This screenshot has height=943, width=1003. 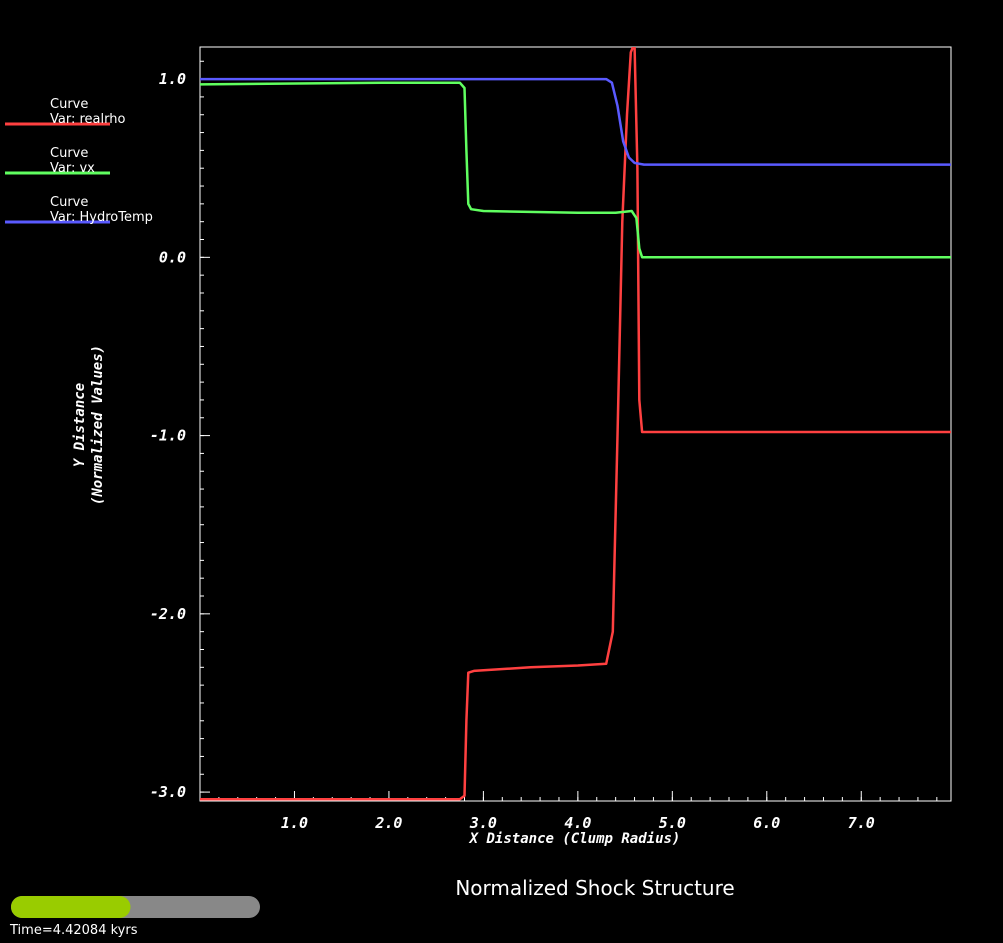 I want to click on x-tick-label: 1.0, so click(x=294, y=823).